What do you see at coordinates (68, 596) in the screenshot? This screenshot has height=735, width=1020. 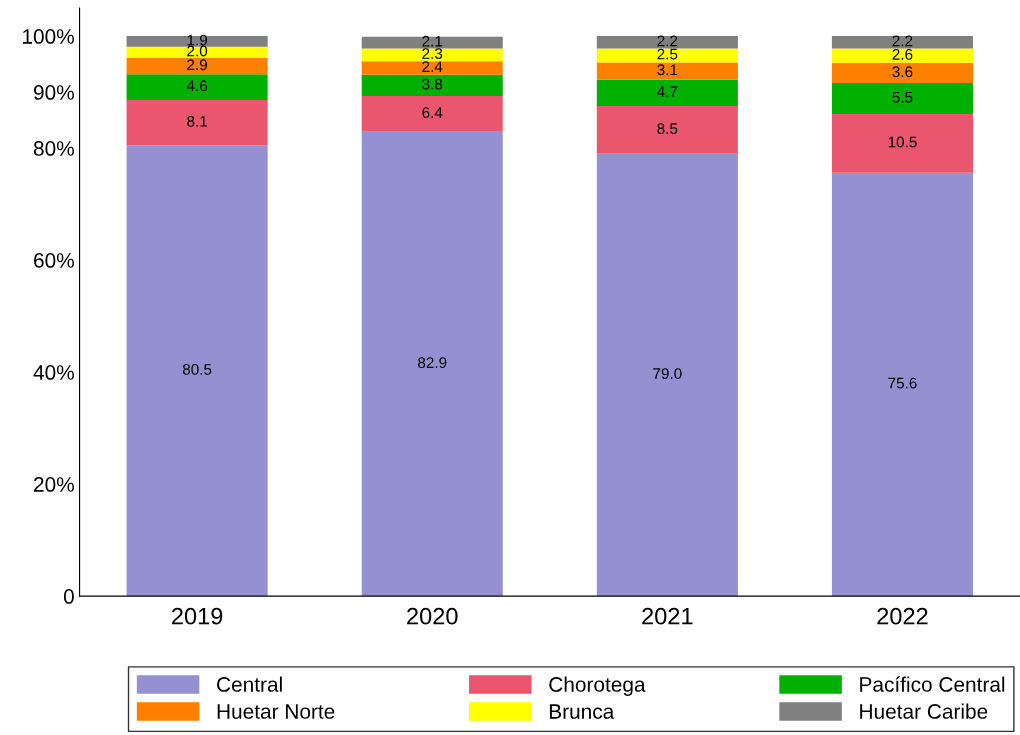 I see `y-tick-label: 0` at bounding box center [68, 596].